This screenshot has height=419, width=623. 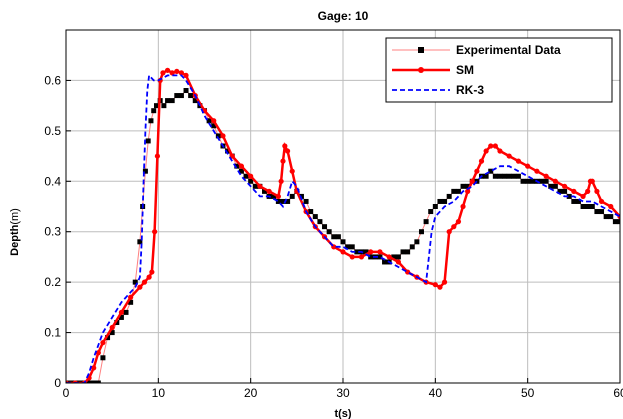 What do you see at coordinates (508, 50) in the screenshot?
I see `legend-label: Experimental Data` at bounding box center [508, 50].